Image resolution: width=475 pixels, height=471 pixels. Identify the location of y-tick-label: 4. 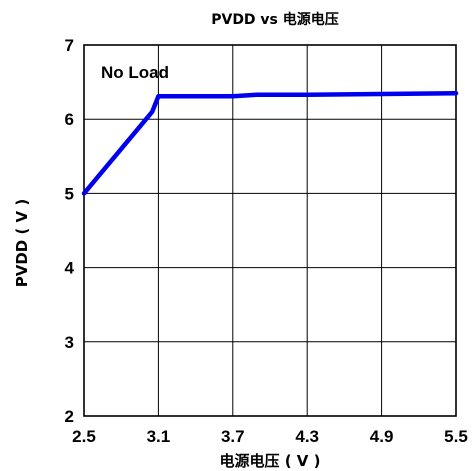
(70, 268).